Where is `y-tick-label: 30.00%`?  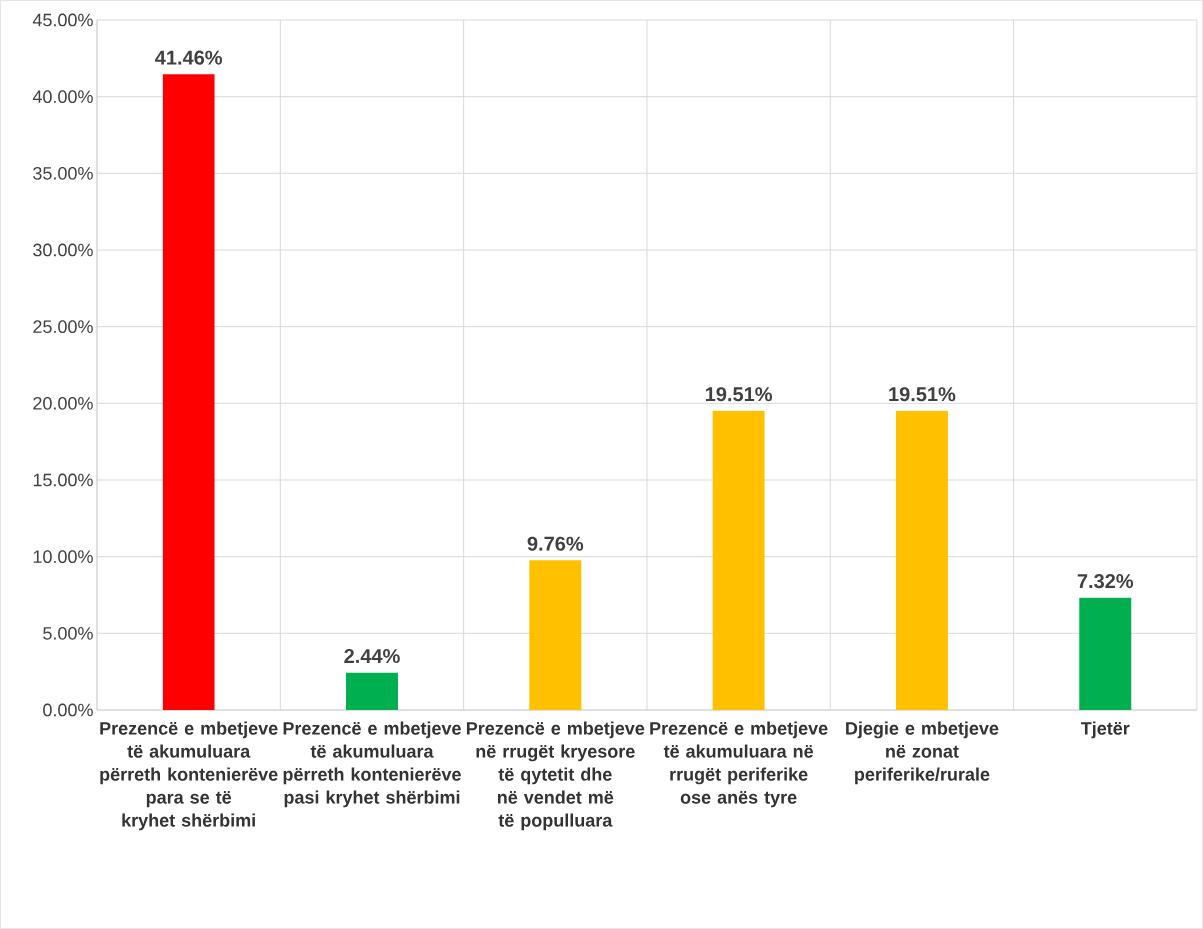 y-tick-label: 30.00% is located at coordinates (63, 250).